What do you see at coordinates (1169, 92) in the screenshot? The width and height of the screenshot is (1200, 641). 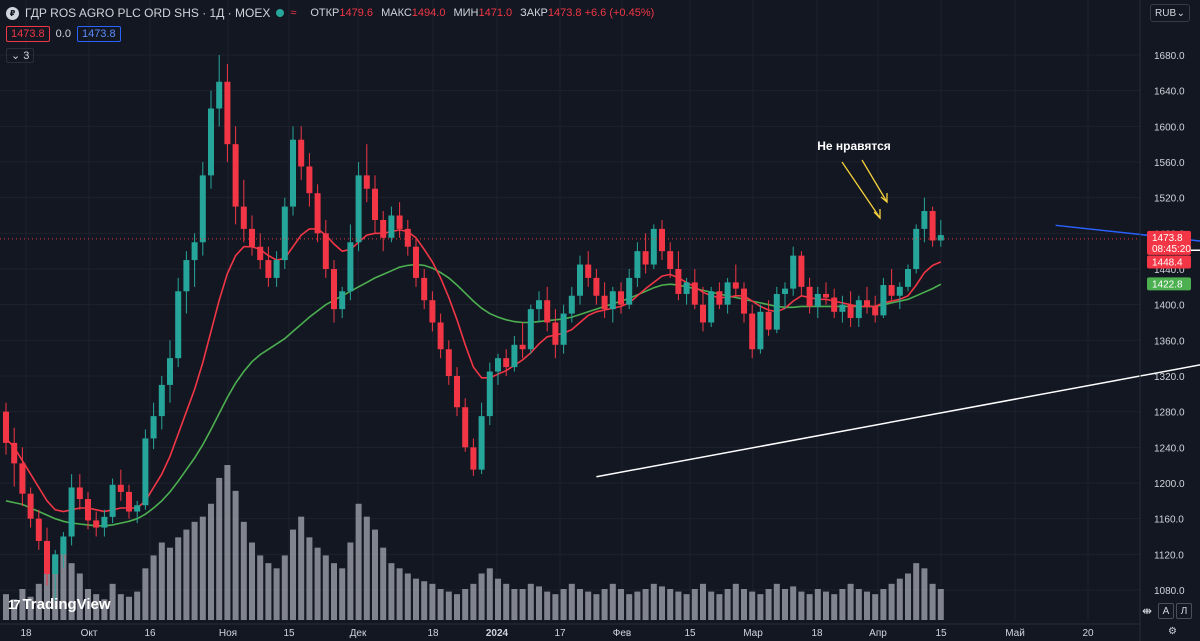 I see `y-tick-label: 1640.0` at bounding box center [1169, 92].